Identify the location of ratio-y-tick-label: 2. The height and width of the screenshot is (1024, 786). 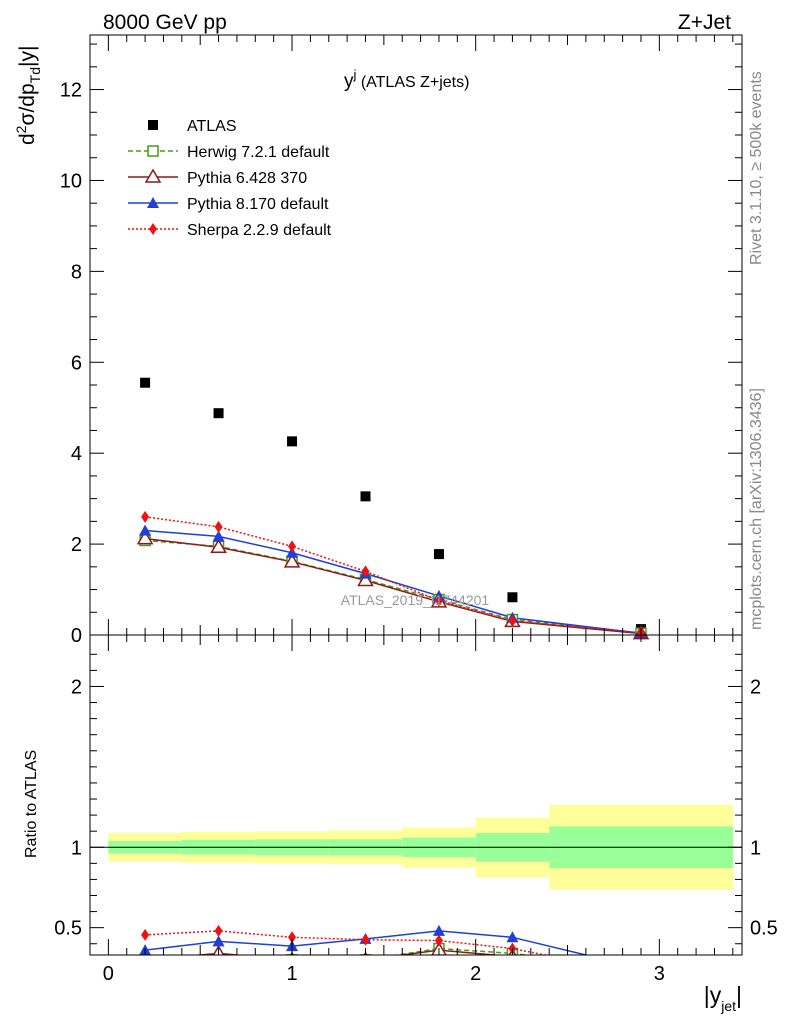
(76, 687).